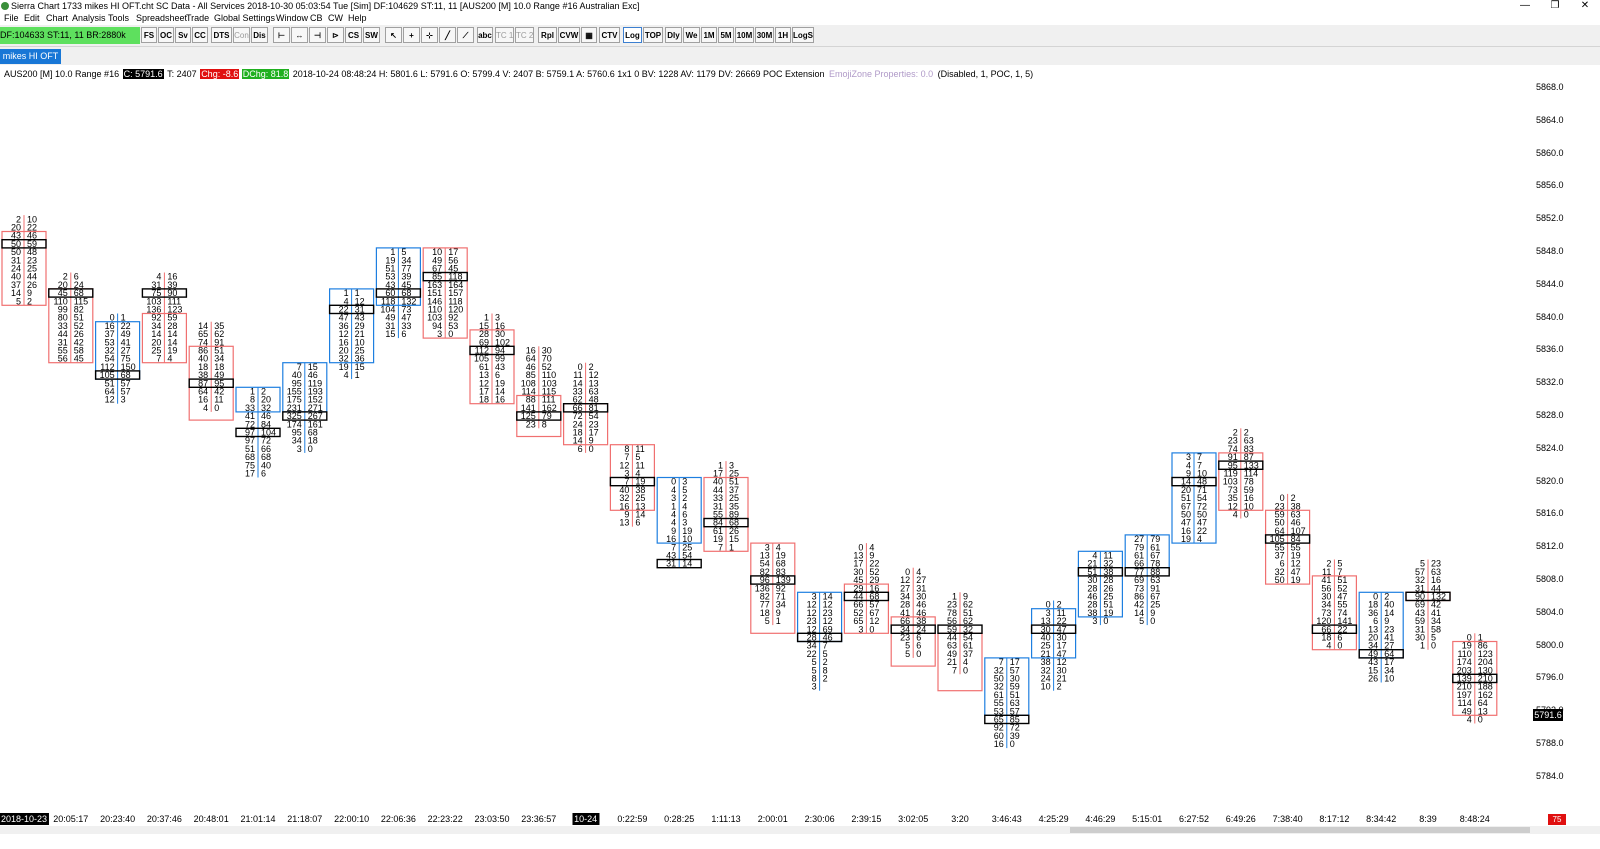 Image resolution: width=1600 pixels, height=849 pixels. I want to click on menu-item-analysis: Analysis, so click(89, 18).